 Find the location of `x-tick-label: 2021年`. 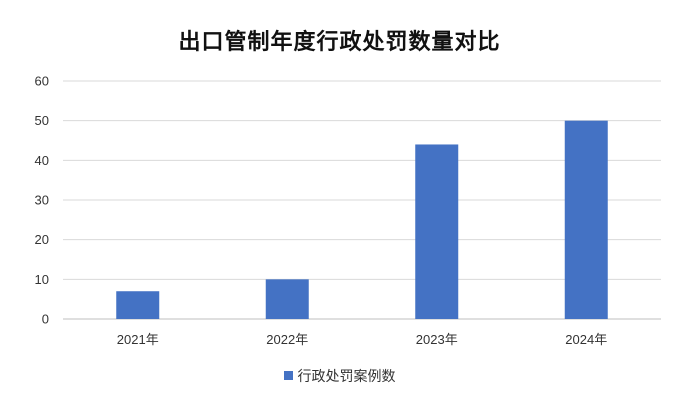

x-tick-label: 2021年 is located at coordinates (138, 339).